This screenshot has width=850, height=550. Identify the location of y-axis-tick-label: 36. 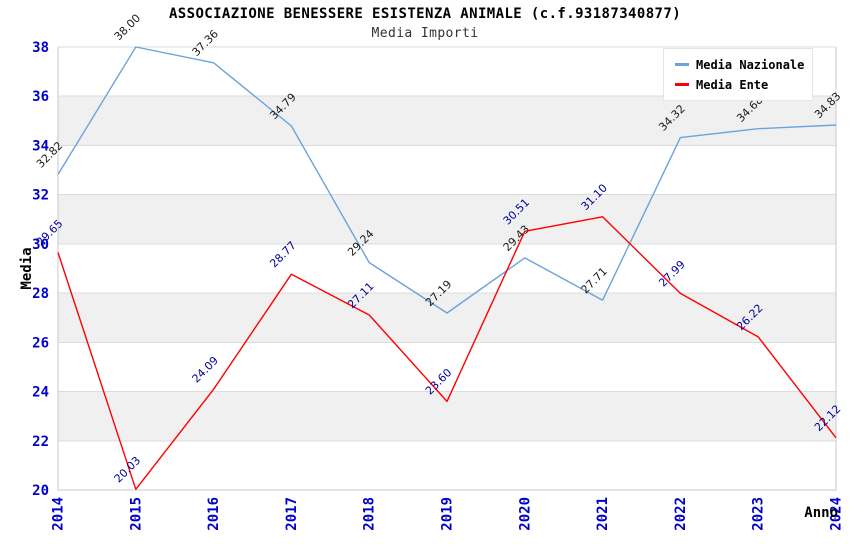
(40, 97).